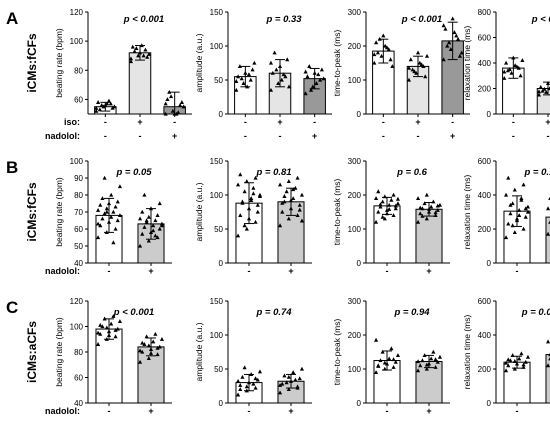  What do you see at coordinates (72, 122) in the screenshot?
I see `condition-label: iso:` at bounding box center [72, 122].